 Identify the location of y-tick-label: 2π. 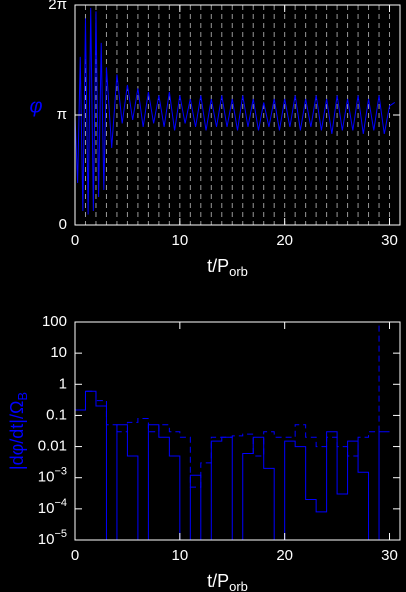
(57, 6).